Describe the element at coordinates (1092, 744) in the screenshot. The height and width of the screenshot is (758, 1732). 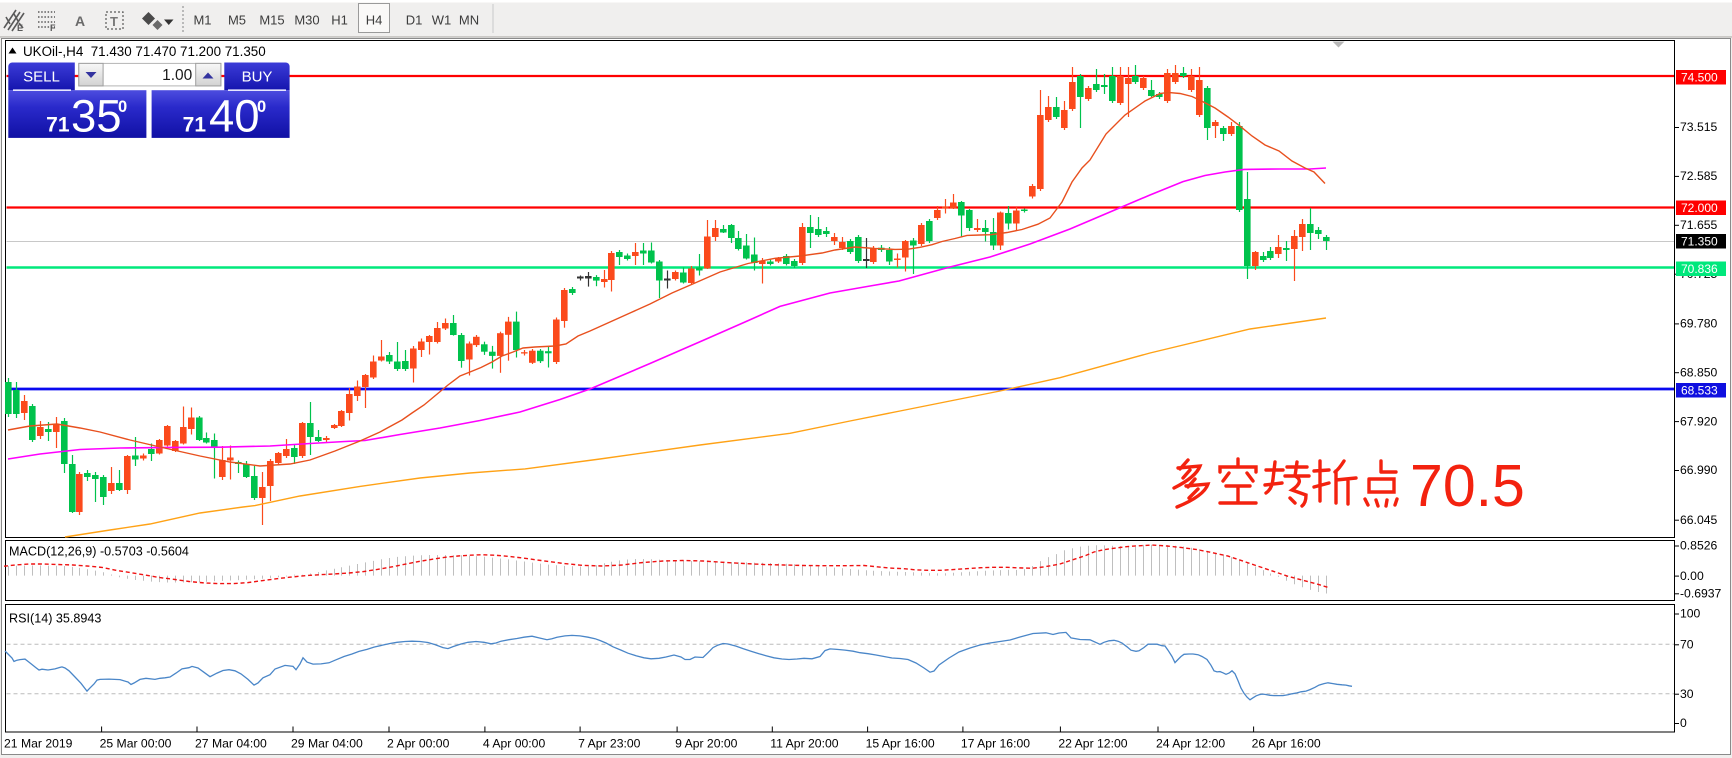
I see `svg-text: 22 Apr 12:00` at that location.